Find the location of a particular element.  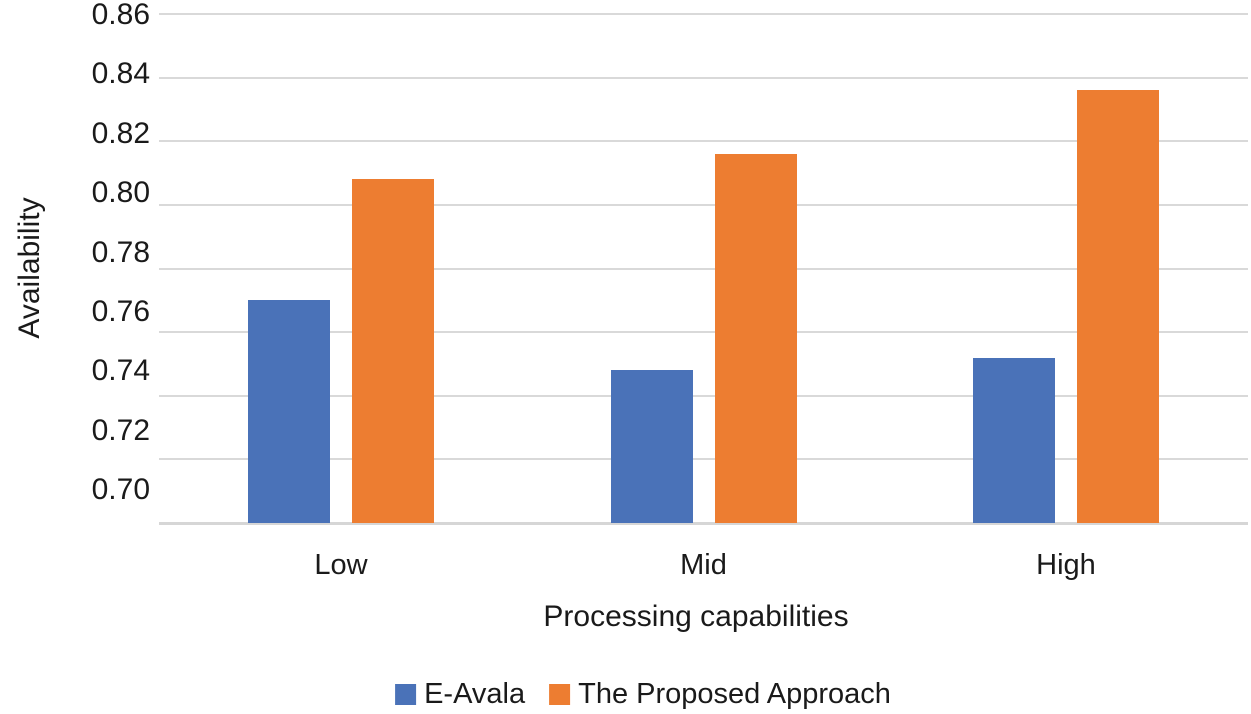

y-tick-label: 0.74 is located at coordinates (120, 371).